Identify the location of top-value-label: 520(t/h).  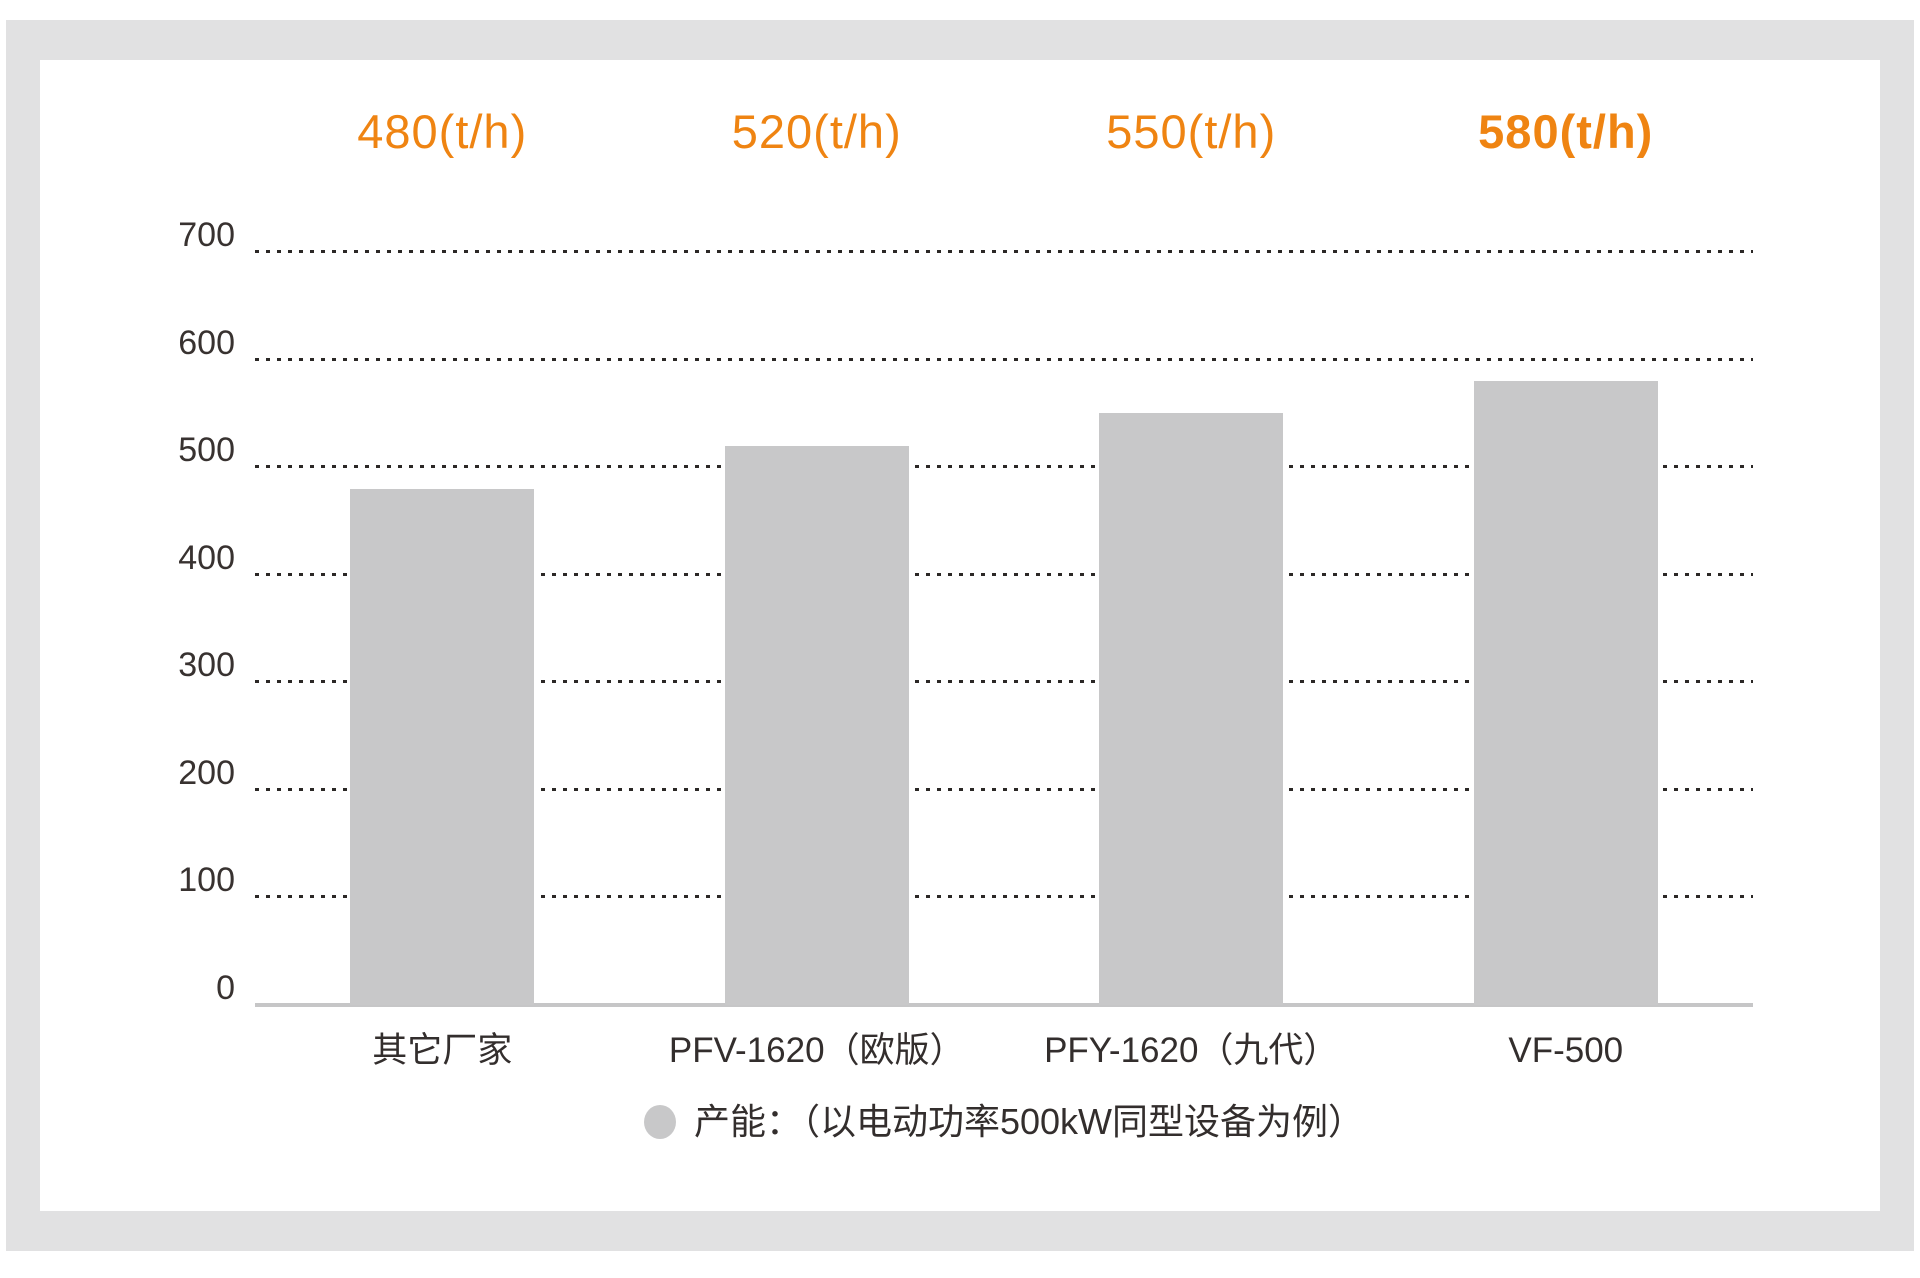
(816, 131).